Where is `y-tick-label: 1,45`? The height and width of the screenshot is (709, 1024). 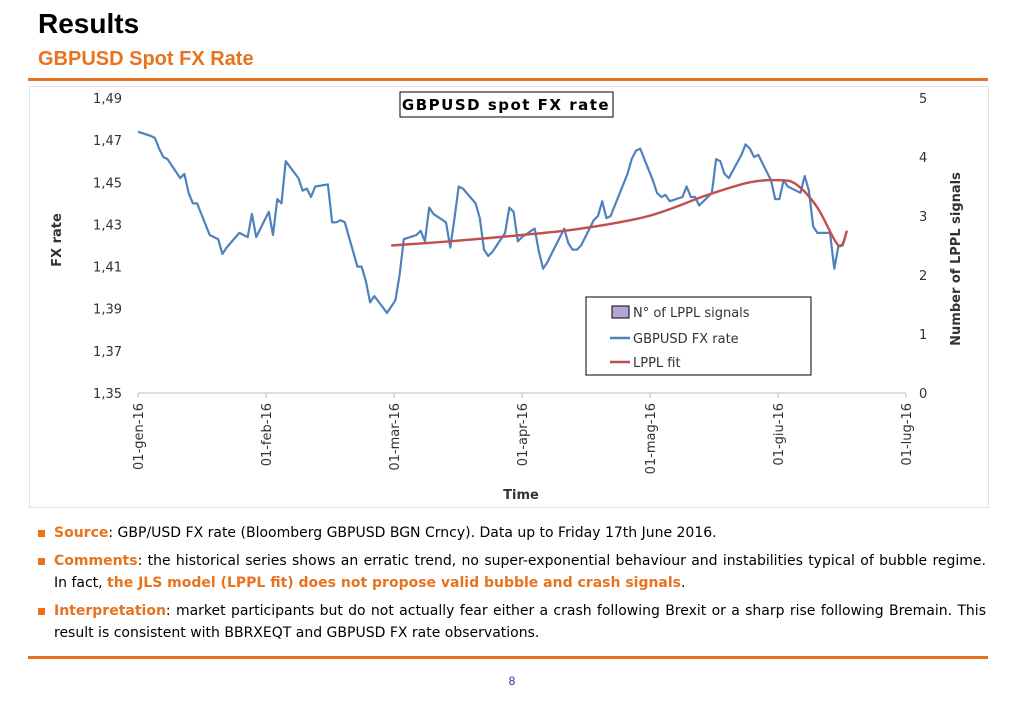 y-tick-label: 1,45 is located at coordinates (107, 183).